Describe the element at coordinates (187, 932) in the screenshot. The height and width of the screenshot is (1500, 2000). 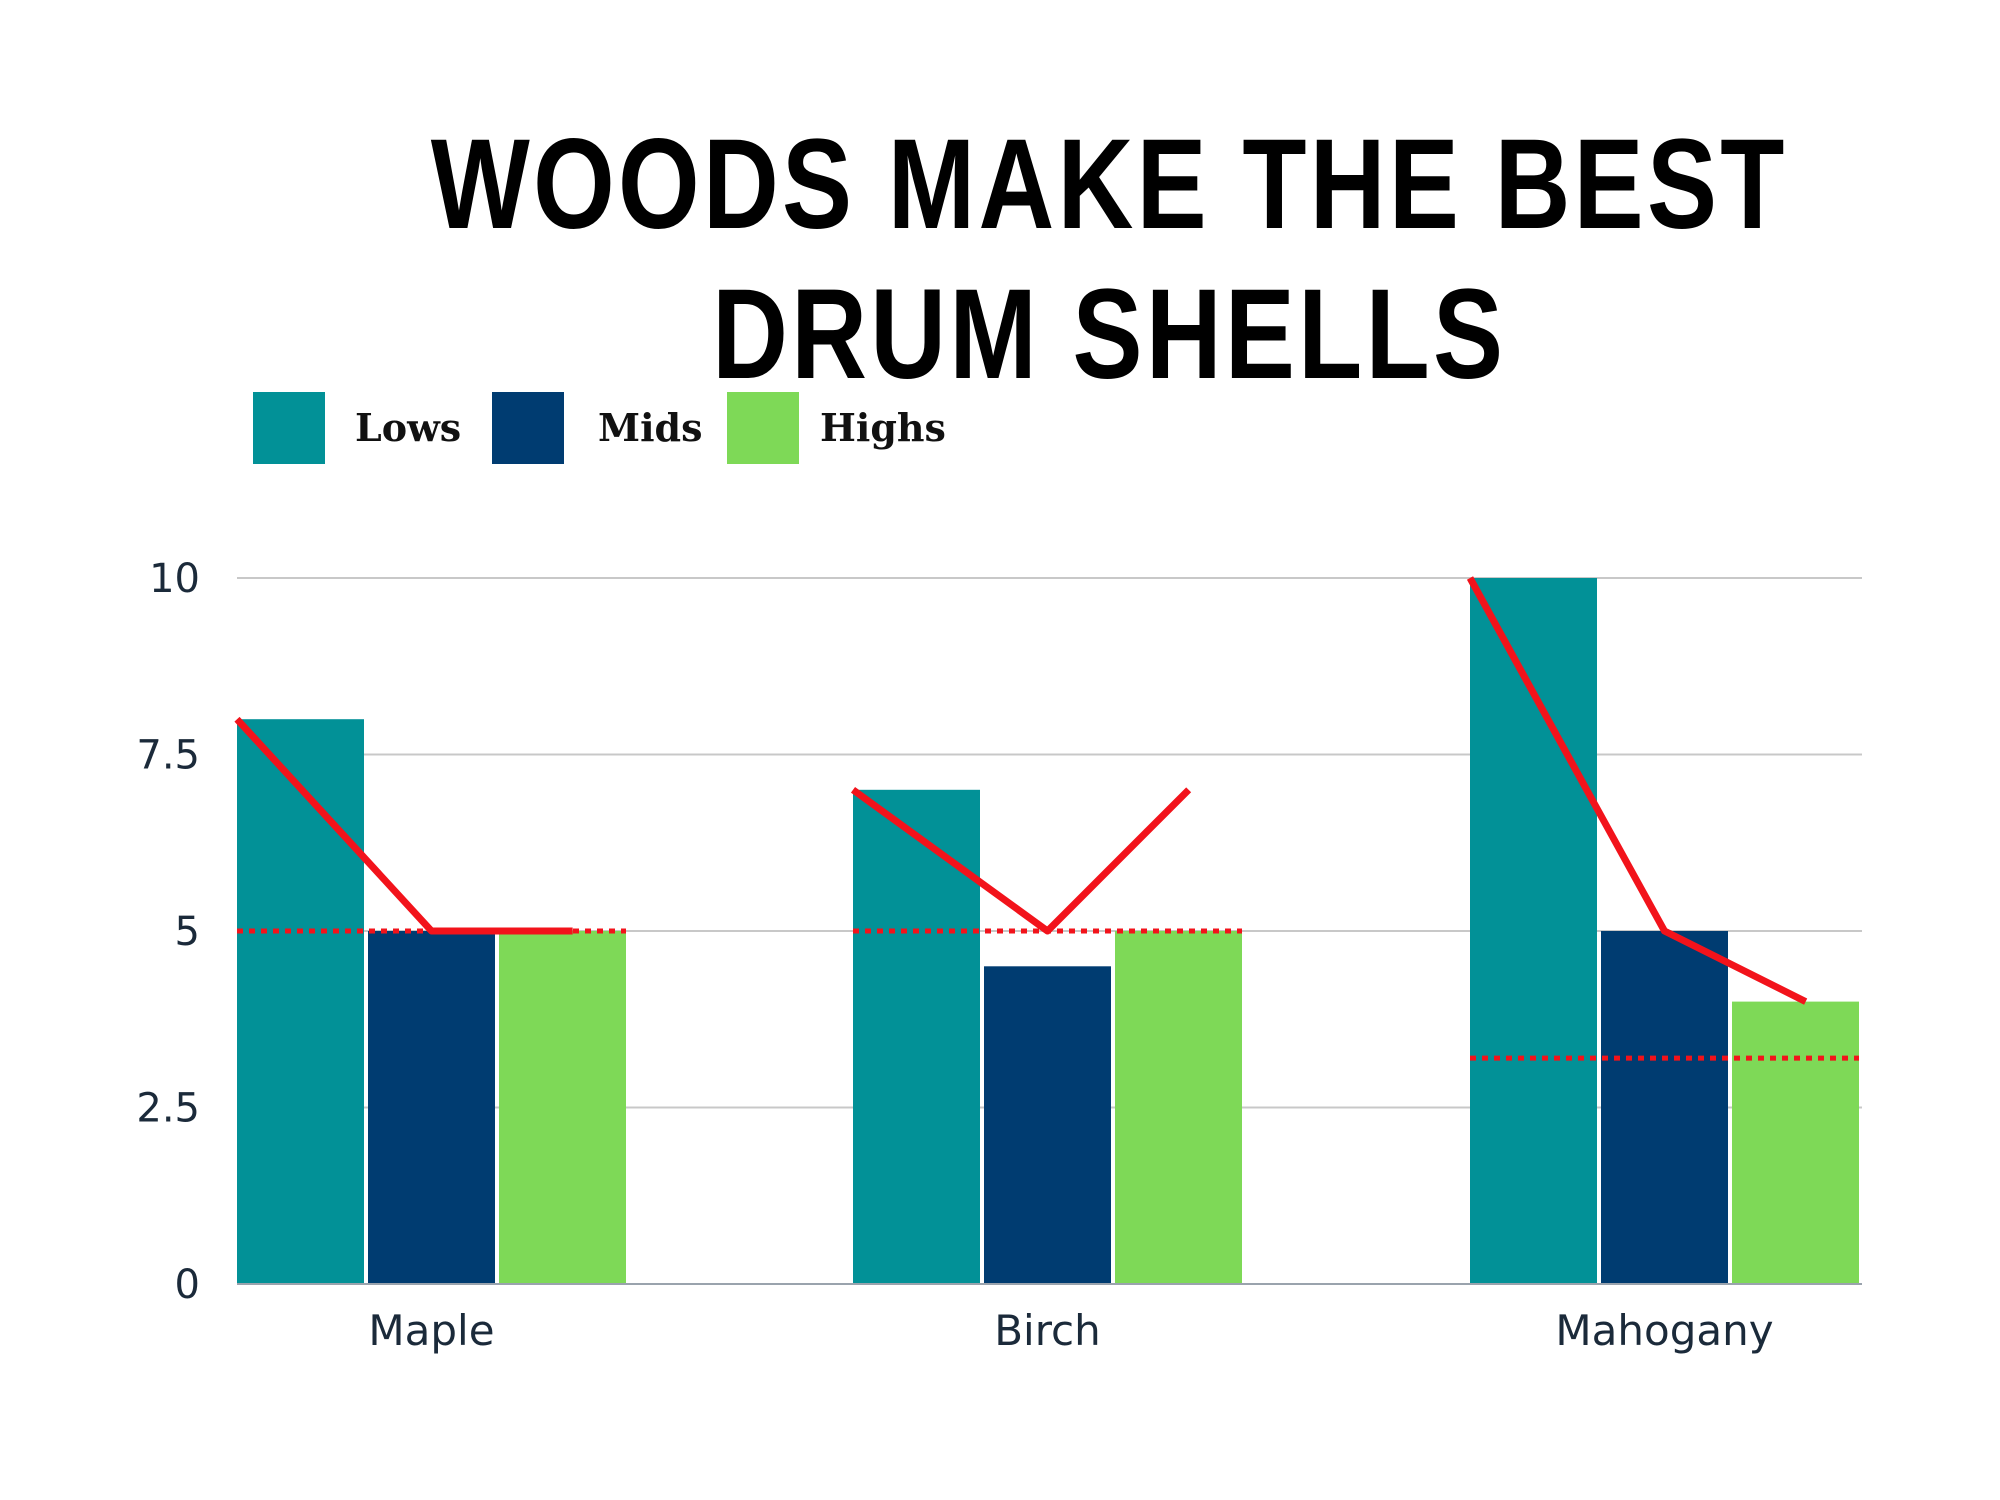
I see `y-tick-label: 5` at that location.